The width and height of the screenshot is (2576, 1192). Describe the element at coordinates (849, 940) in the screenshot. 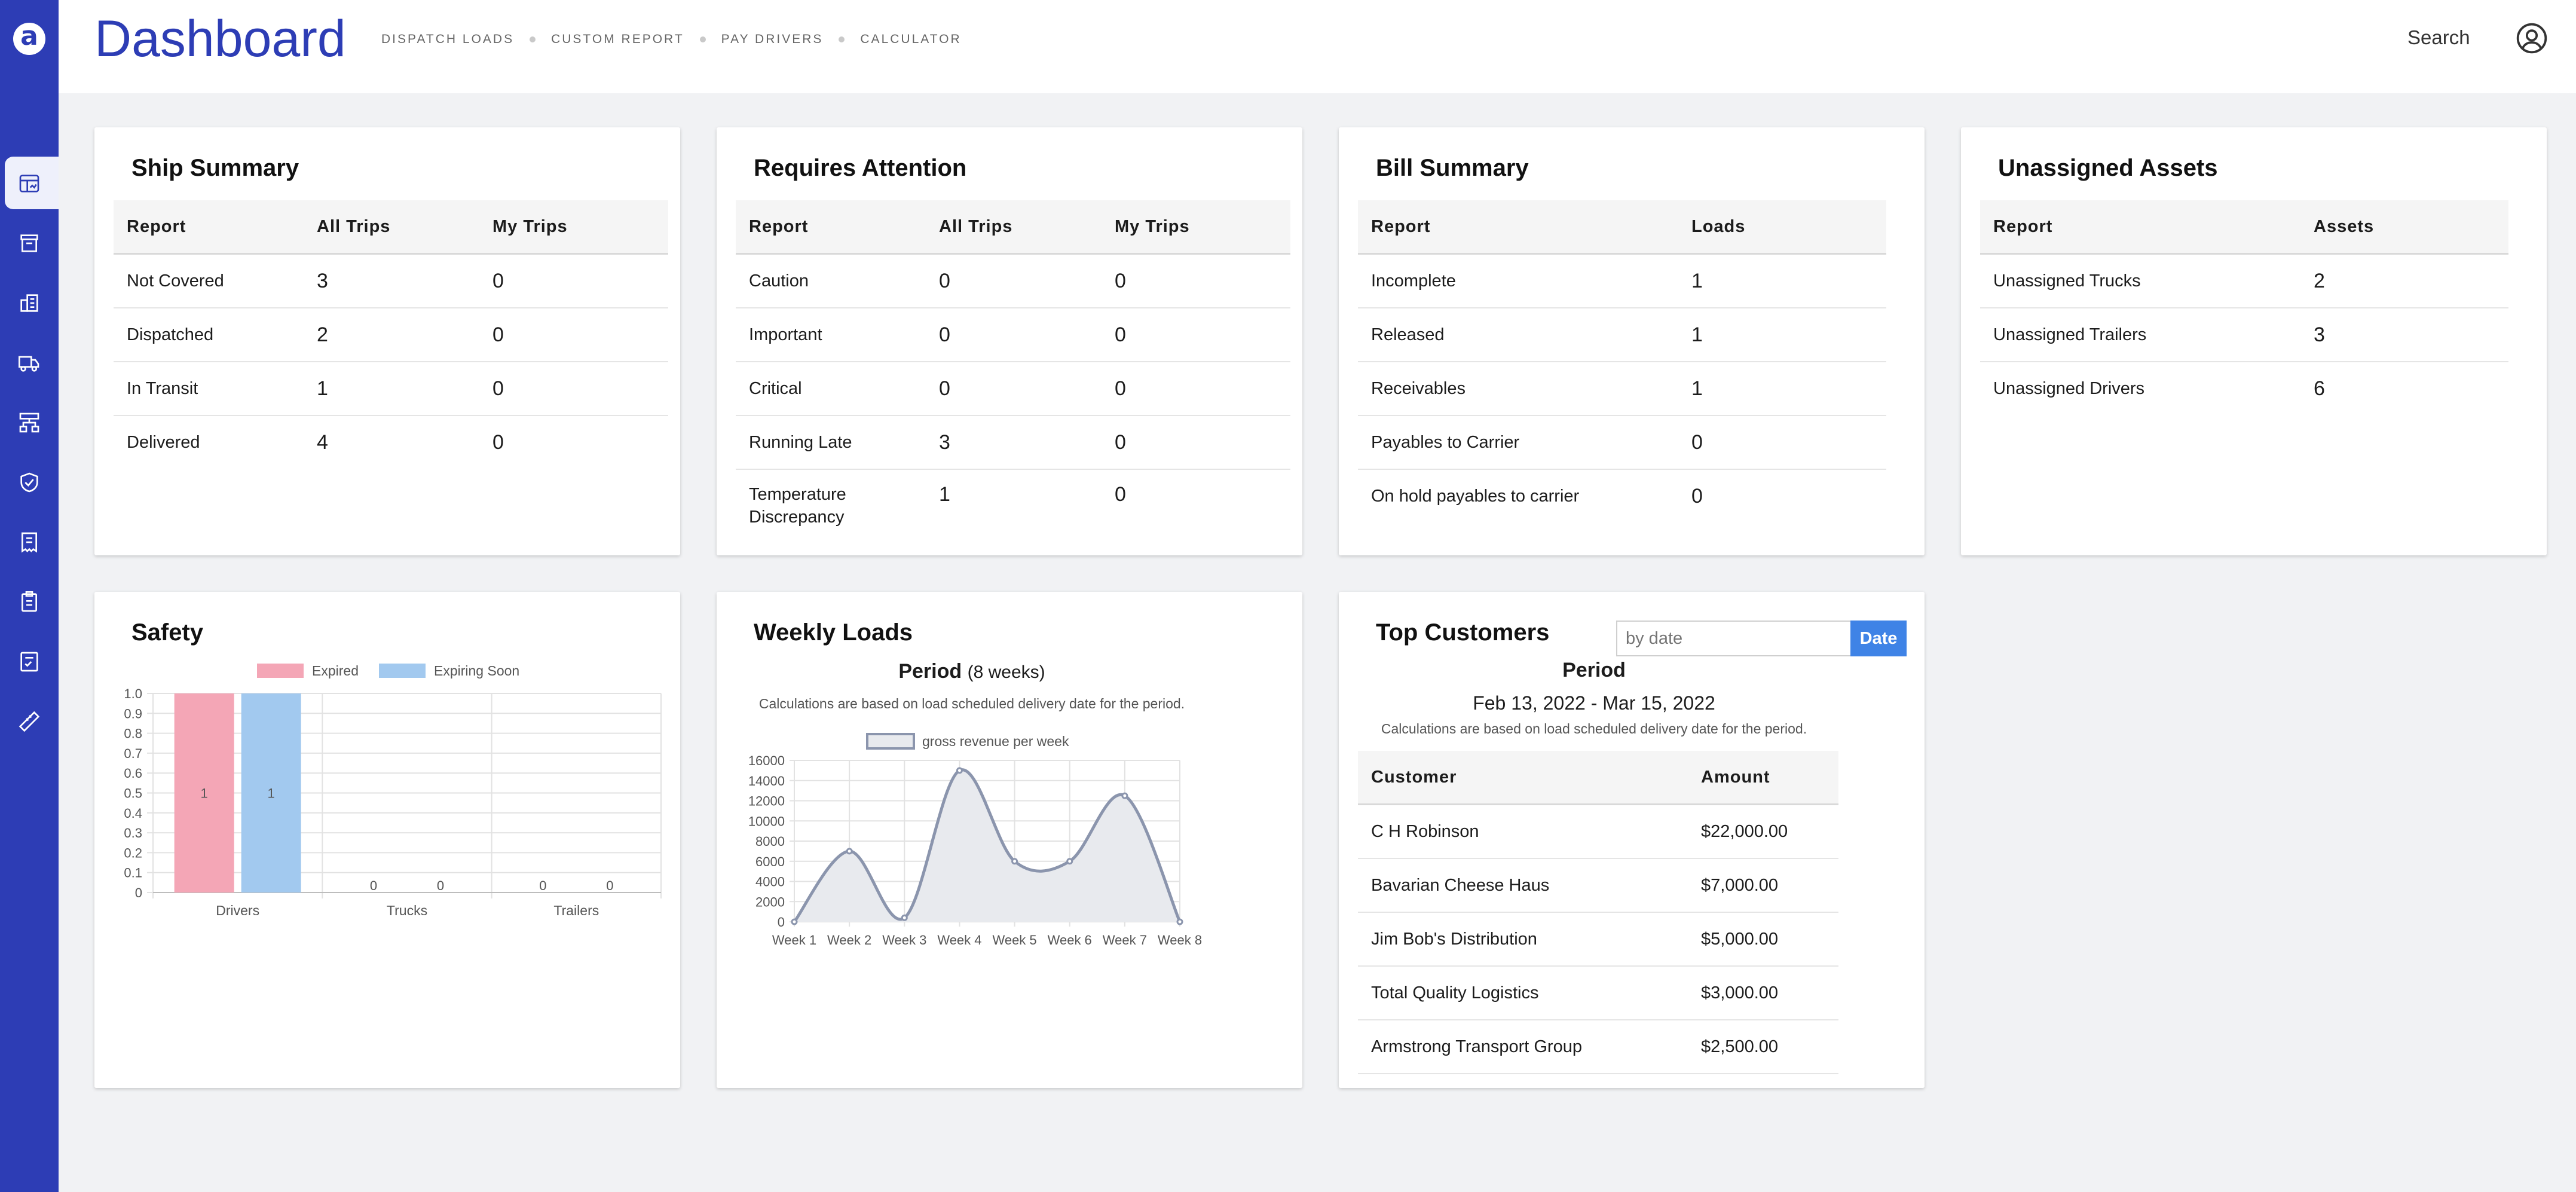

I see `x-tick-label: Week 2` at that location.